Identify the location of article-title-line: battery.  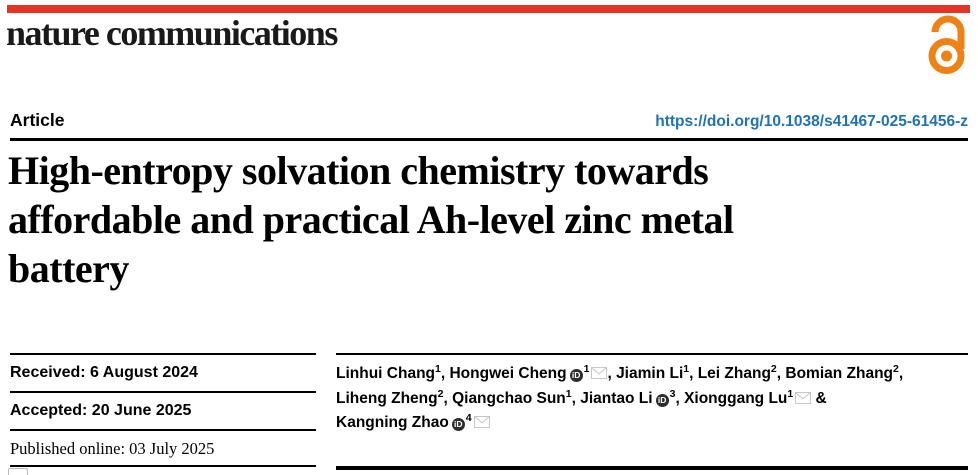
(68, 268).